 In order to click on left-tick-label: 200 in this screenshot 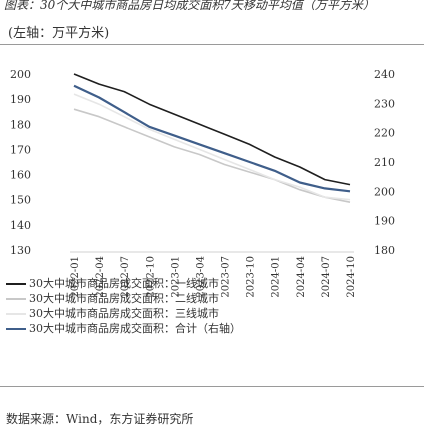, I will do `click(20, 74)`.